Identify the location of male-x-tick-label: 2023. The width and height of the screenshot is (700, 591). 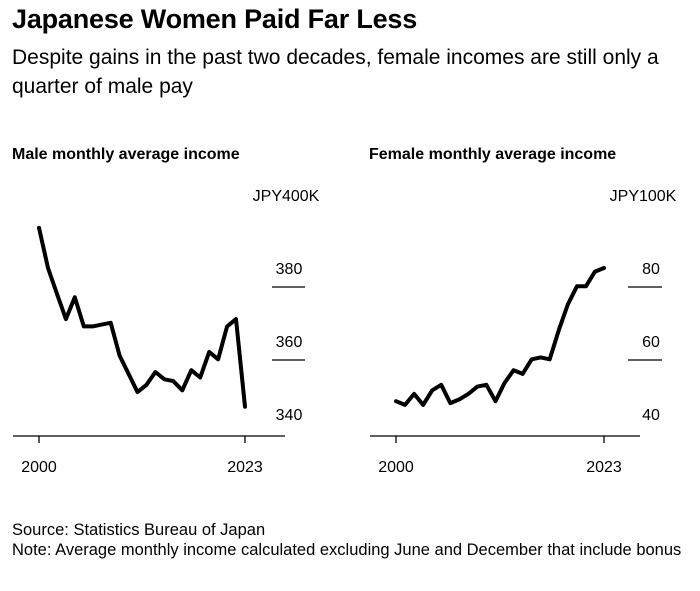
(245, 467).